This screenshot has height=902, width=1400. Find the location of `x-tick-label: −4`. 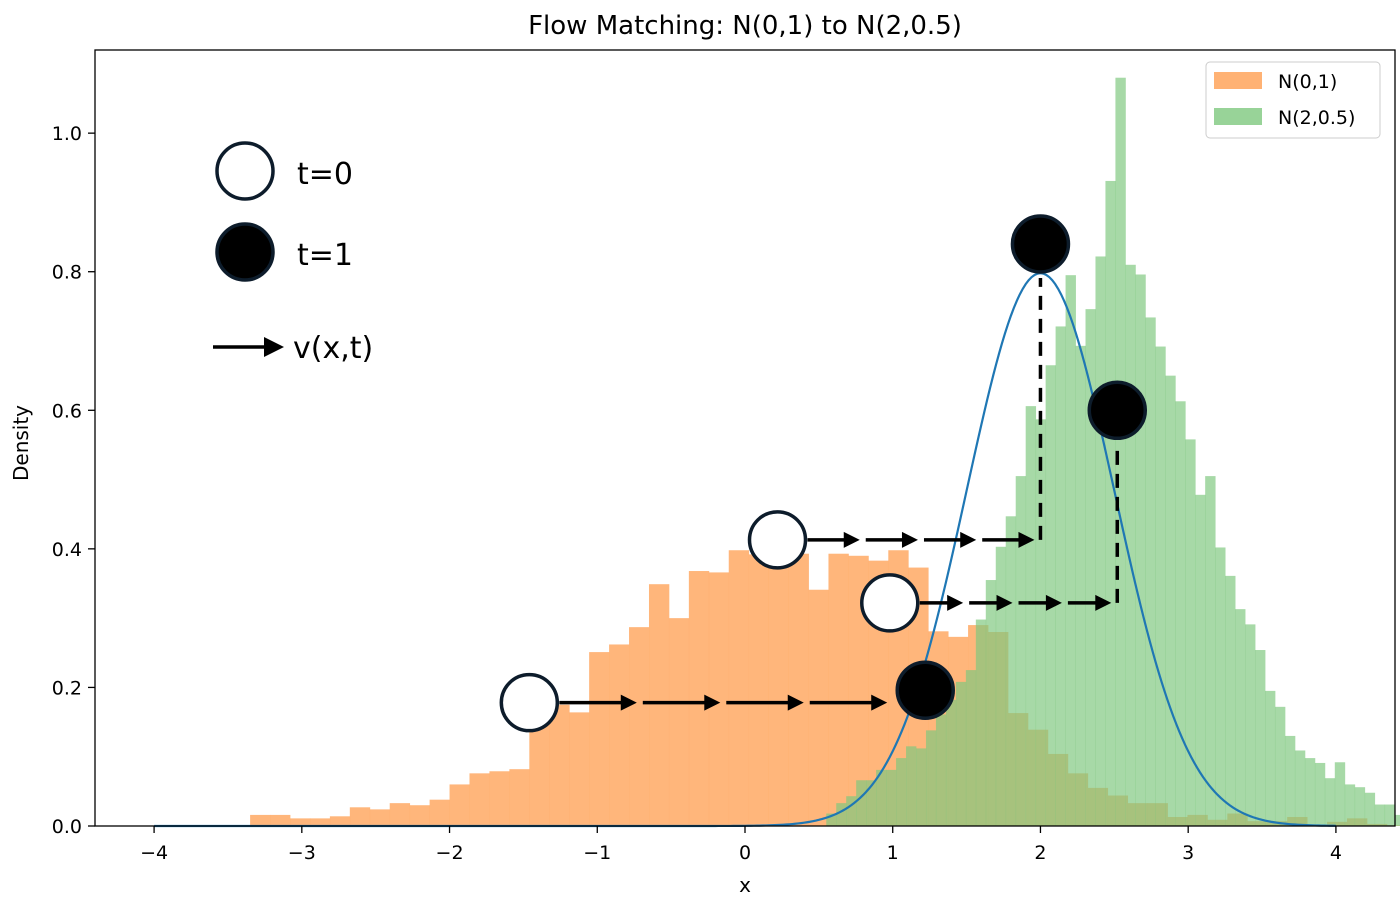

x-tick-label: −4 is located at coordinates (154, 853).